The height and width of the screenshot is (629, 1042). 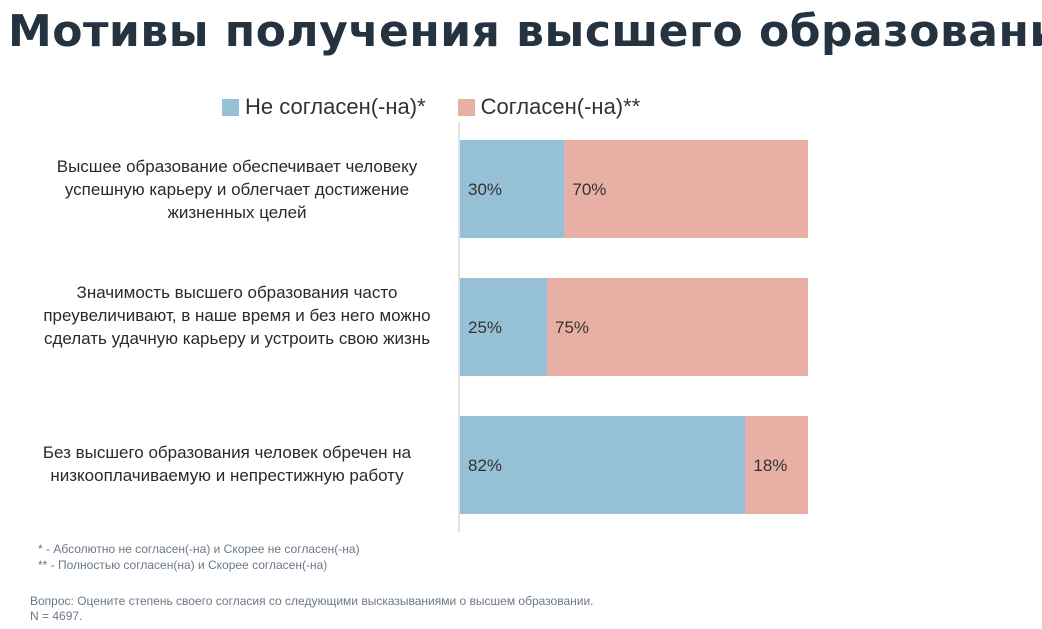 I want to click on legend-item-disagree: Не согласен(-на)*, so click(x=324, y=107).